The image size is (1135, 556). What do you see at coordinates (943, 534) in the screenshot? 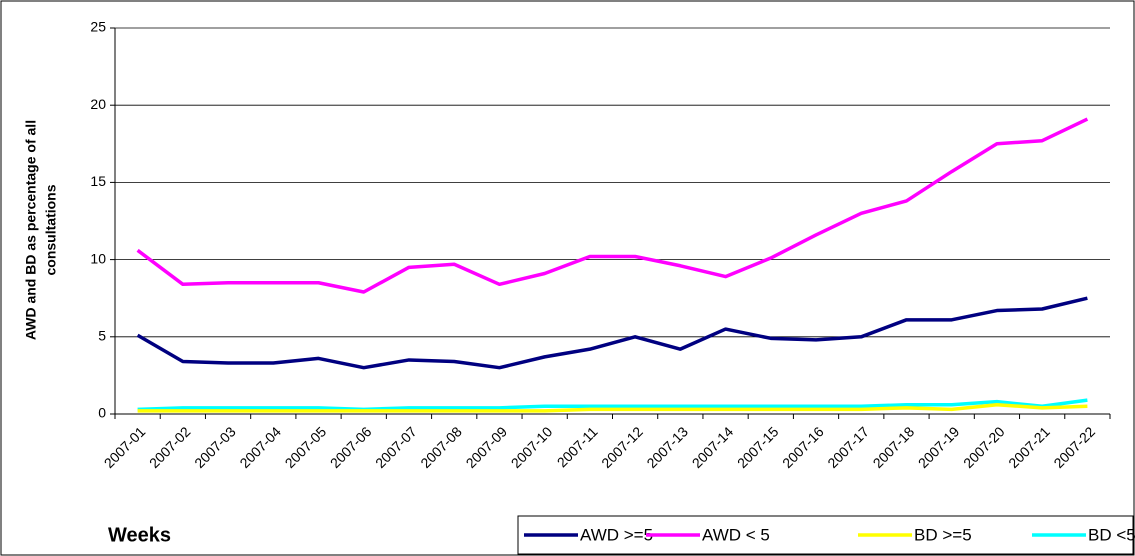
I see `legend-label: BD >=5` at bounding box center [943, 534].